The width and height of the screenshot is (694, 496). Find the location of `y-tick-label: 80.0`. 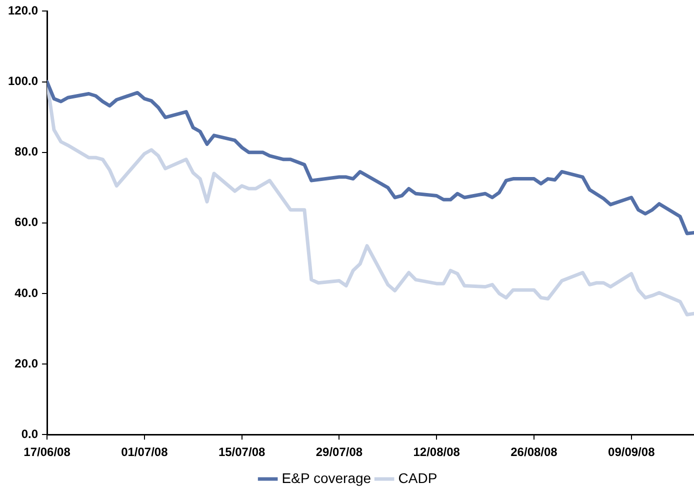

y-tick-label: 80.0 is located at coordinates (26, 151).